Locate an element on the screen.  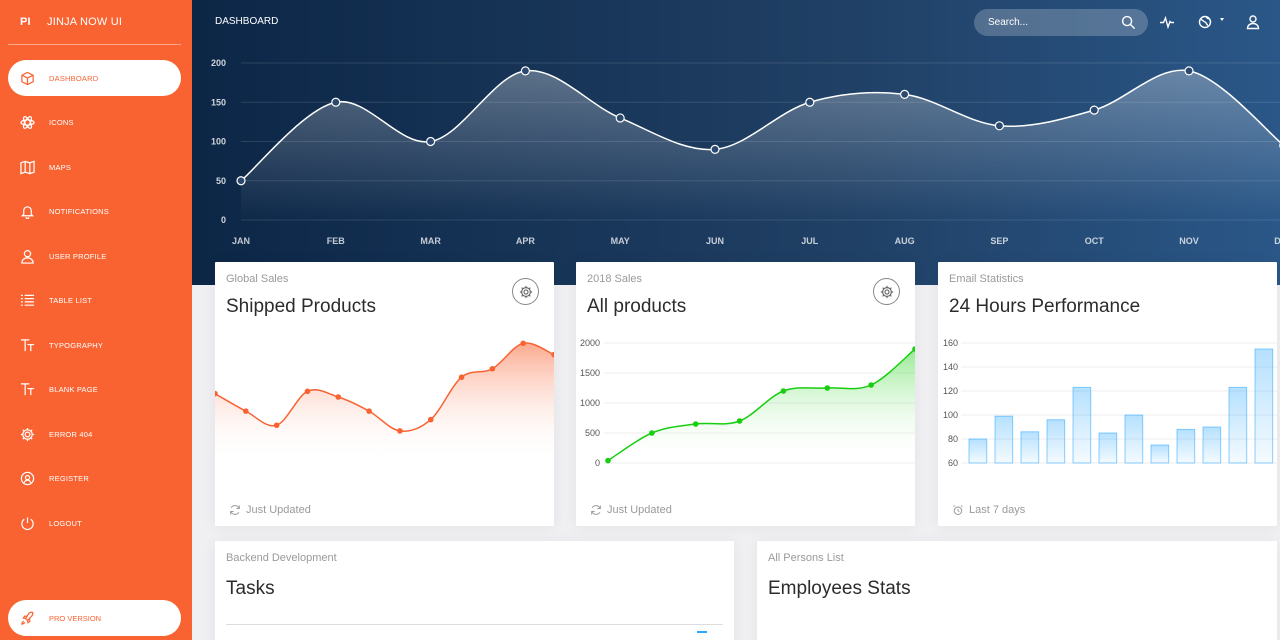
sidebar-item-user-profile: USER PROFILE is located at coordinates (94, 256).